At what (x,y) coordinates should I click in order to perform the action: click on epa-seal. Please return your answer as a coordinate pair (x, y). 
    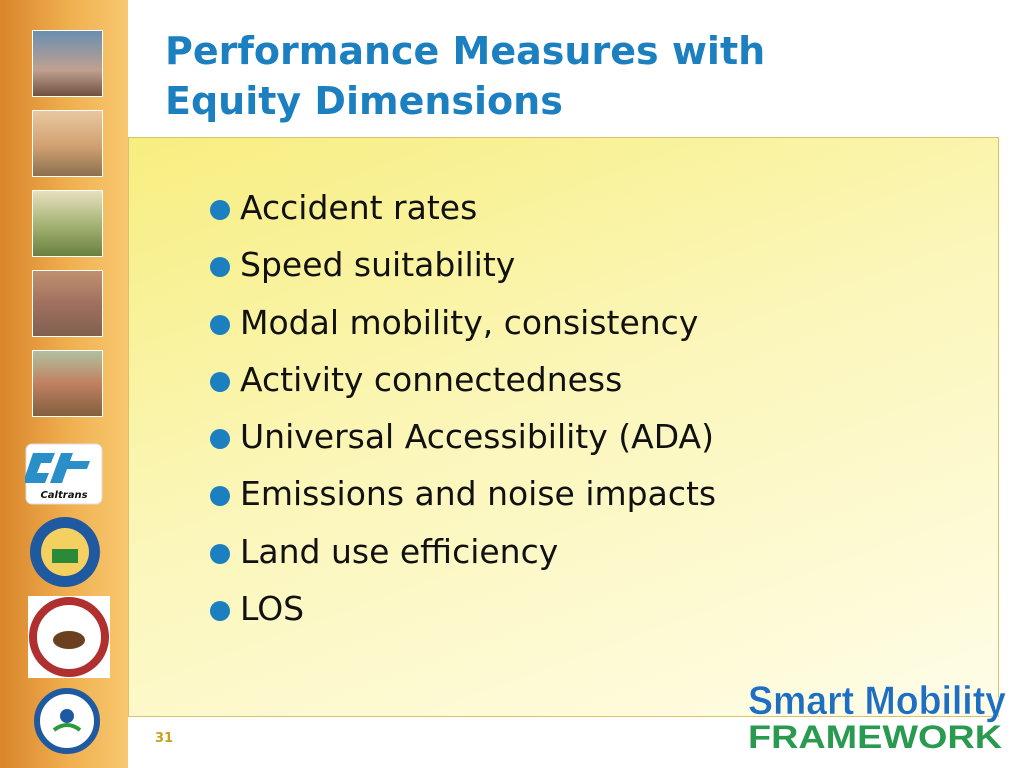
    Looking at the image, I should click on (67, 721).